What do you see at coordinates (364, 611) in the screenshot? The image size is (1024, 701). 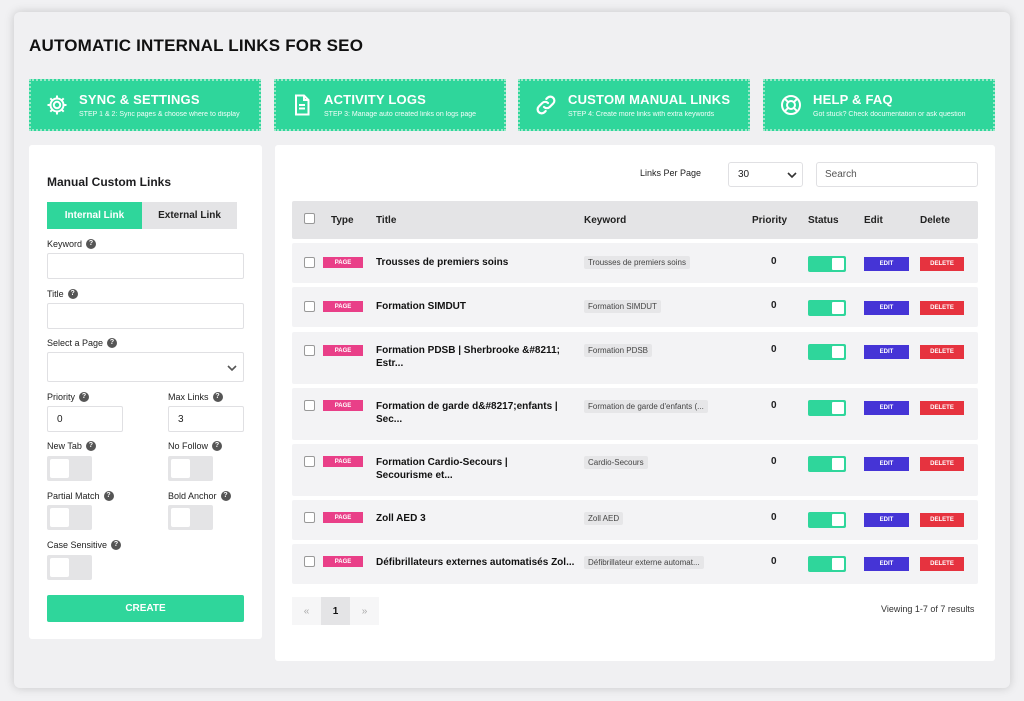 I see `next-page-button: »` at bounding box center [364, 611].